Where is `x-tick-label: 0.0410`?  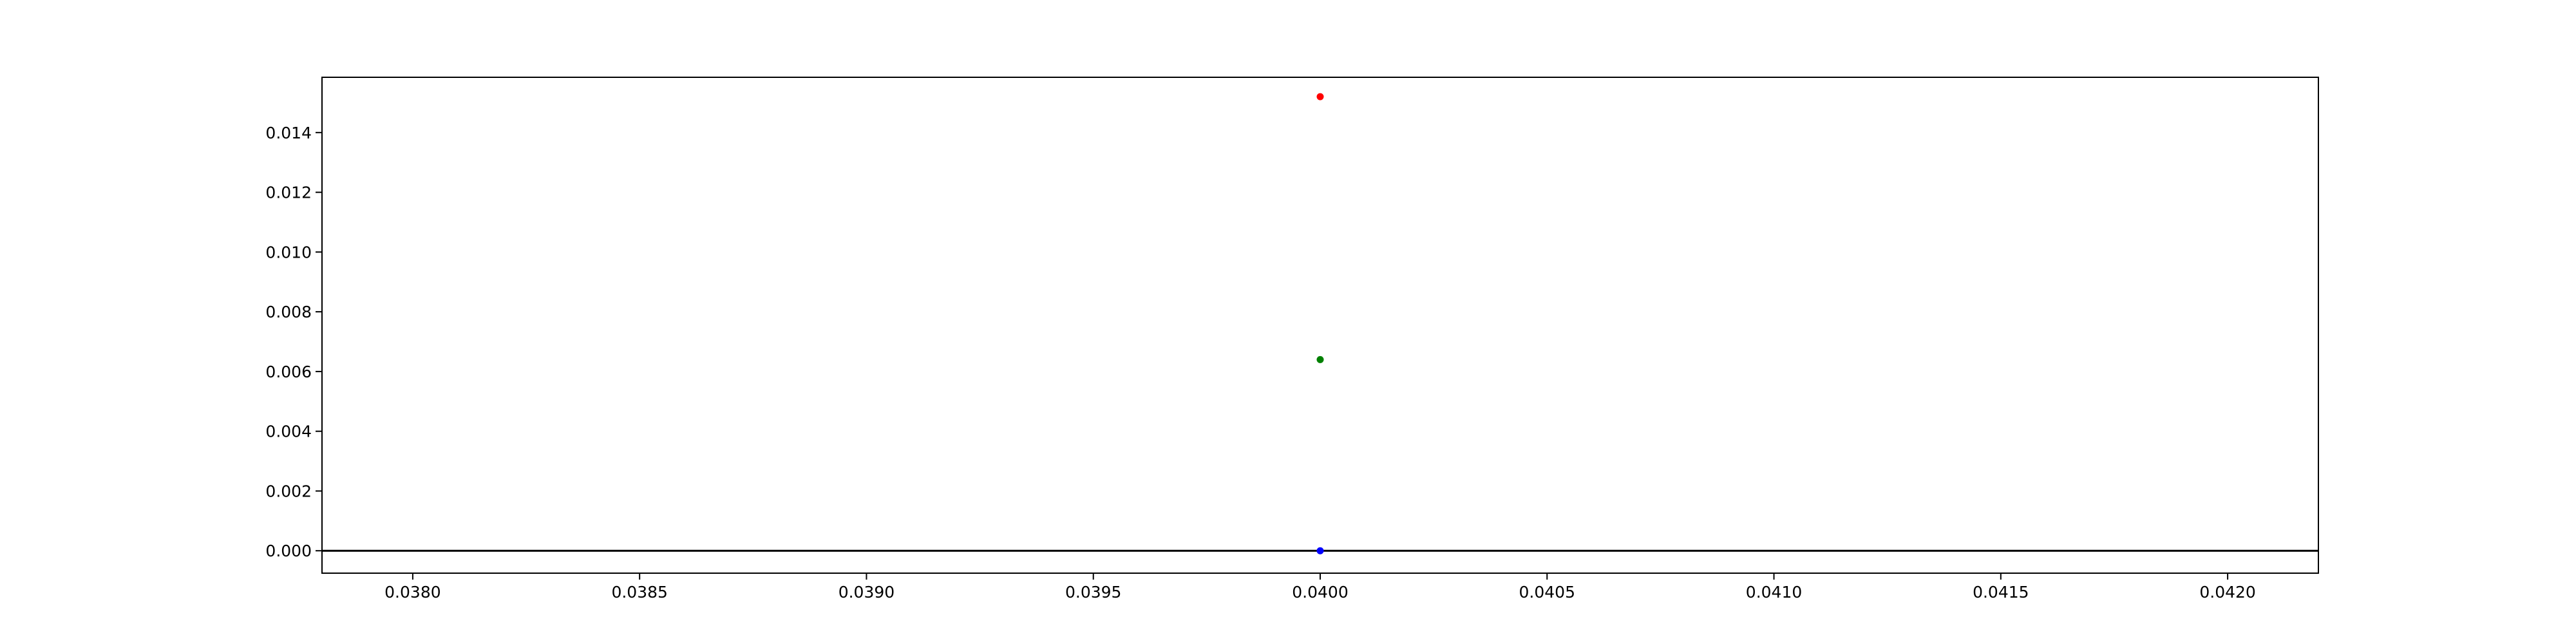 x-tick-label: 0.0410 is located at coordinates (1774, 592).